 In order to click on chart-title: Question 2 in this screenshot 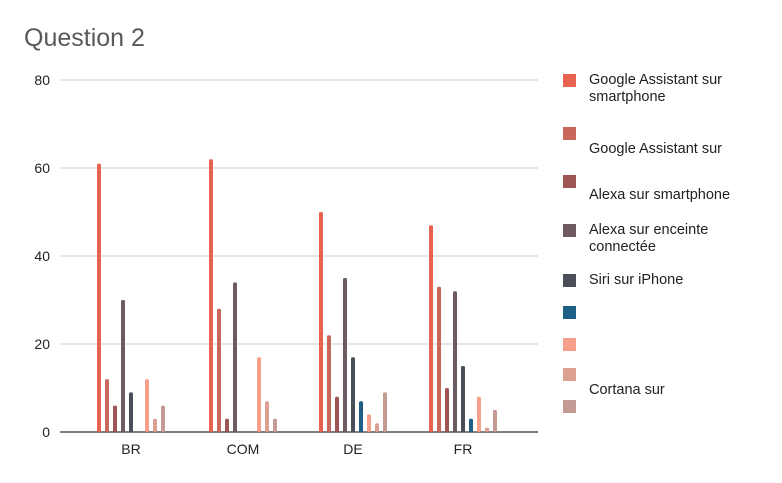, I will do `click(84, 38)`.